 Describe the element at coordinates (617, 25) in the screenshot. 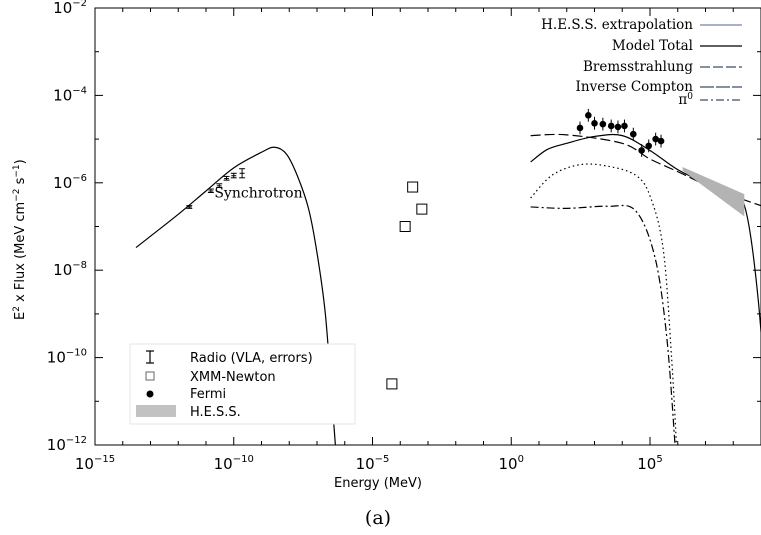

I see `legend-label-hess-extrapolation: H.E.S.S. extrapolation` at that location.